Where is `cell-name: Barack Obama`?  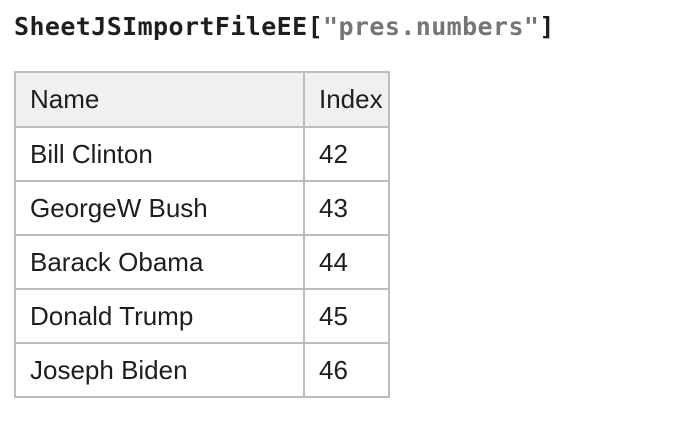
cell-name: Barack Obama is located at coordinates (159, 262).